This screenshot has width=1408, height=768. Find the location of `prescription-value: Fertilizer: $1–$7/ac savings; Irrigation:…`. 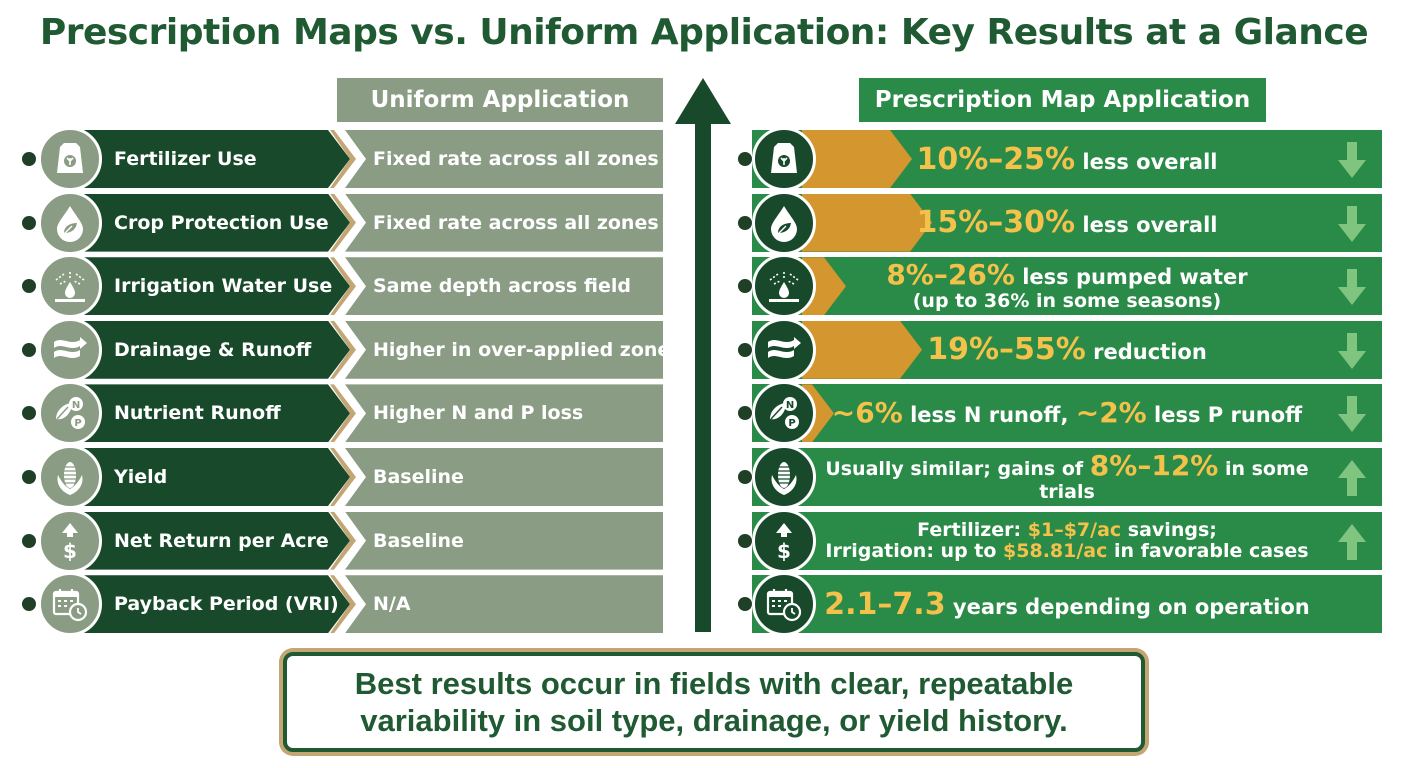

prescription-value: Fertilizer: $1–$7/ac savings; Irrigation:… is located at coordinates (1067, 541).